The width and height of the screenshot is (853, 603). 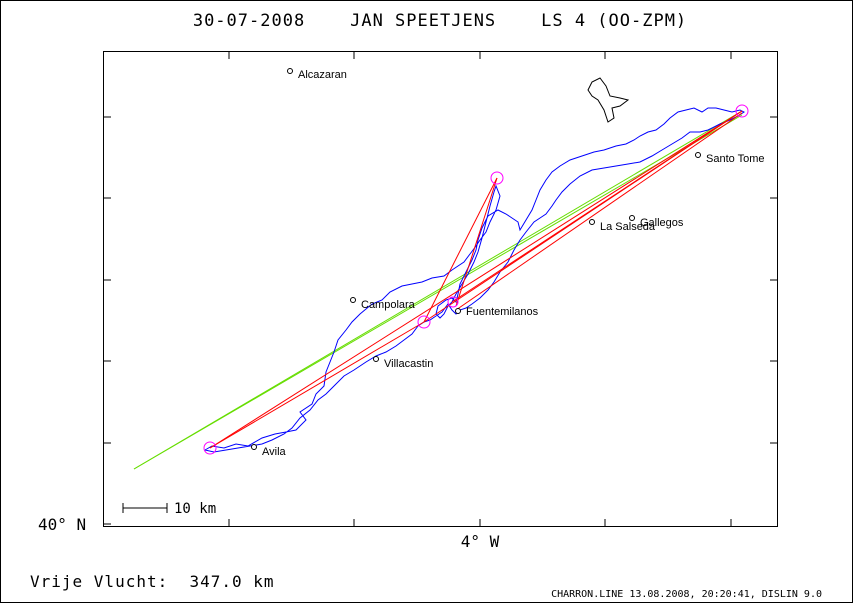 I want to click on town-marker-campolara, so click(x=353, y=300).